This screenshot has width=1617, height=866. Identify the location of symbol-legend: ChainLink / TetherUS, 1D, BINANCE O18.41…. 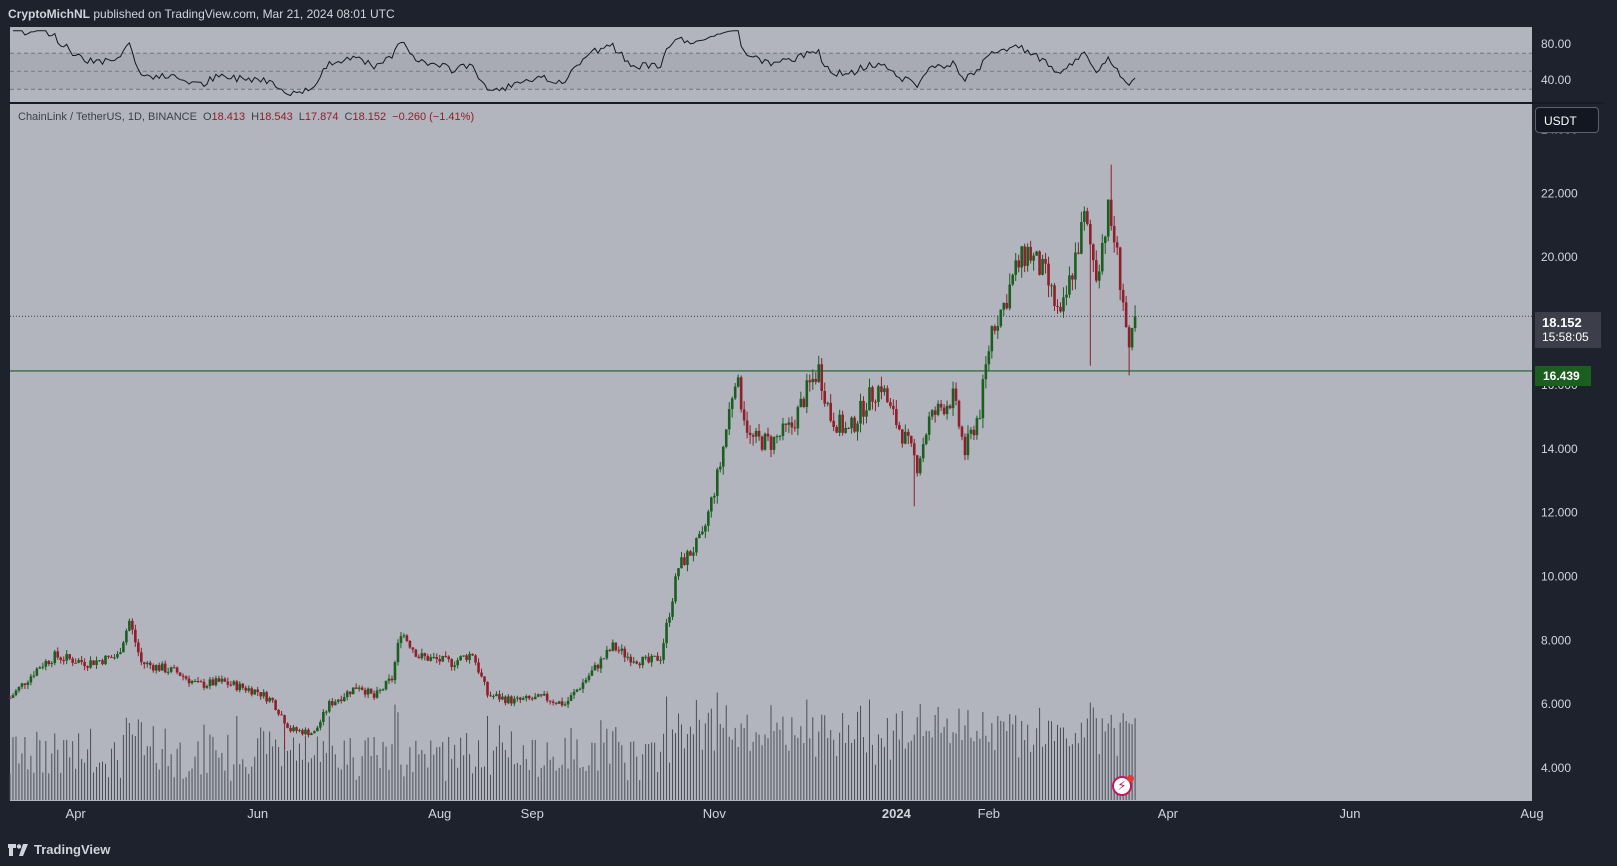
(246, 117).